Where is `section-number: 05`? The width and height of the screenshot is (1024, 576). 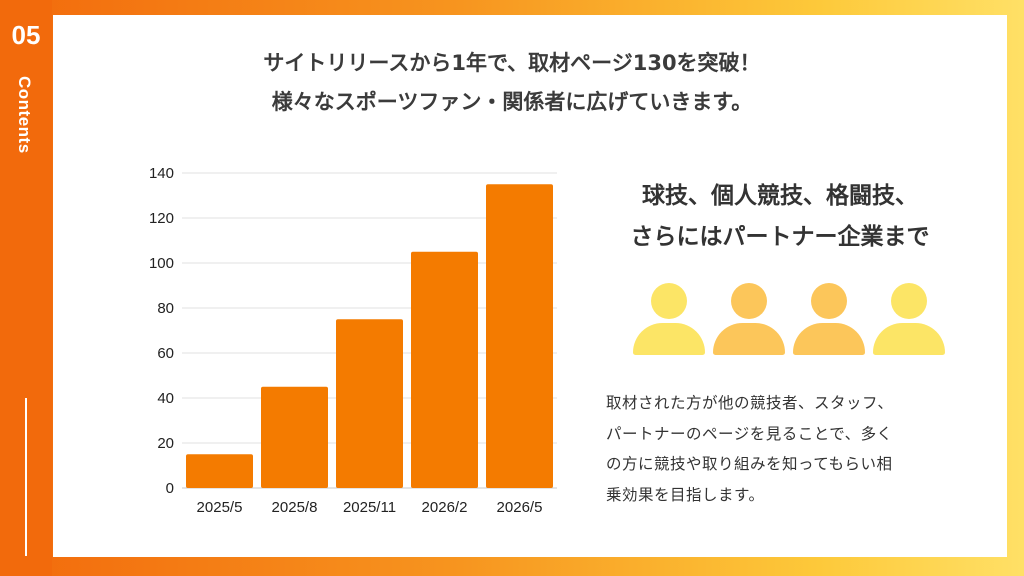 section-number: 05 is located at coordinates (26, 35).